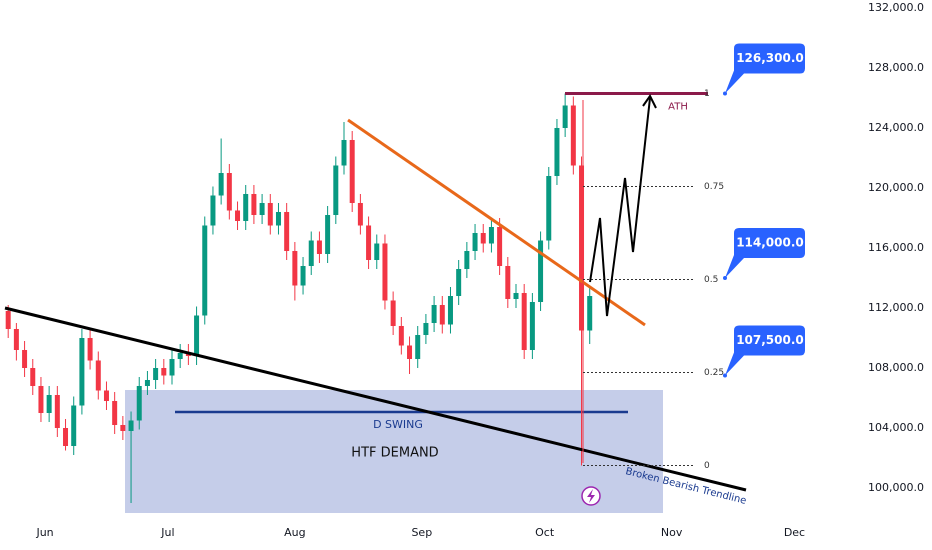  I want to click on demand-zone, so click(394, 451).